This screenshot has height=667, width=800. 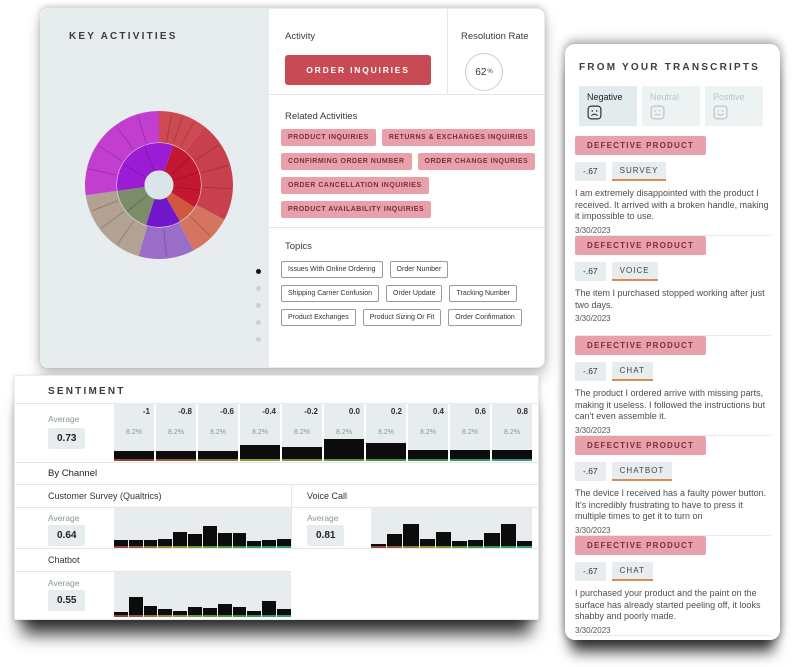 I want to click on related-activity-pill: ORDER CANCELLATION INQUIRIES, so click(x=355, y=185).